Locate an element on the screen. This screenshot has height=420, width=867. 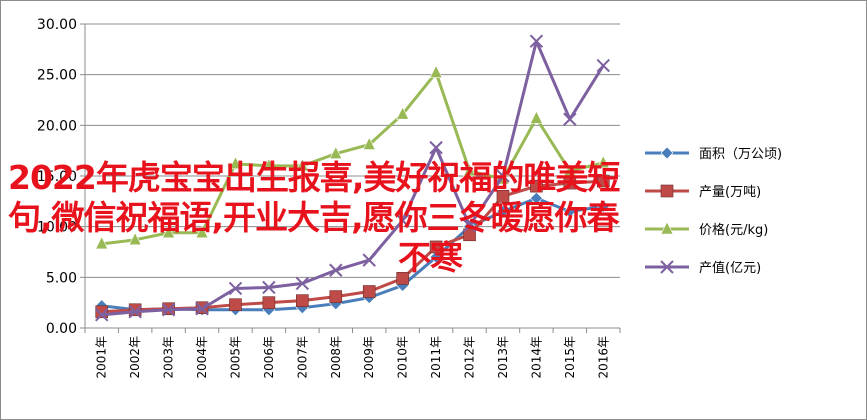
y-tick-label: 30.00 is located at coordinates (57, 25).